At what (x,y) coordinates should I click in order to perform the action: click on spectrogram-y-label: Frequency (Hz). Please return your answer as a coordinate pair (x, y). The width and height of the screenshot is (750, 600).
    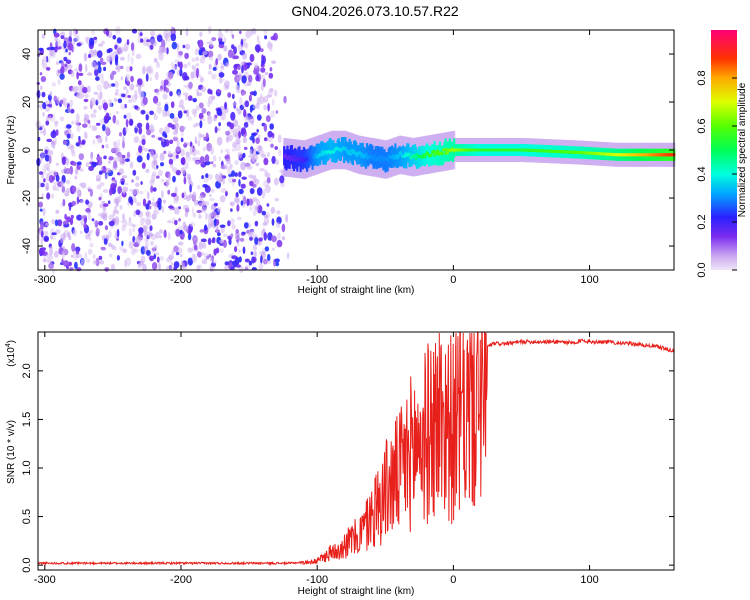
    Looking at the image, I should click on (11, 150).